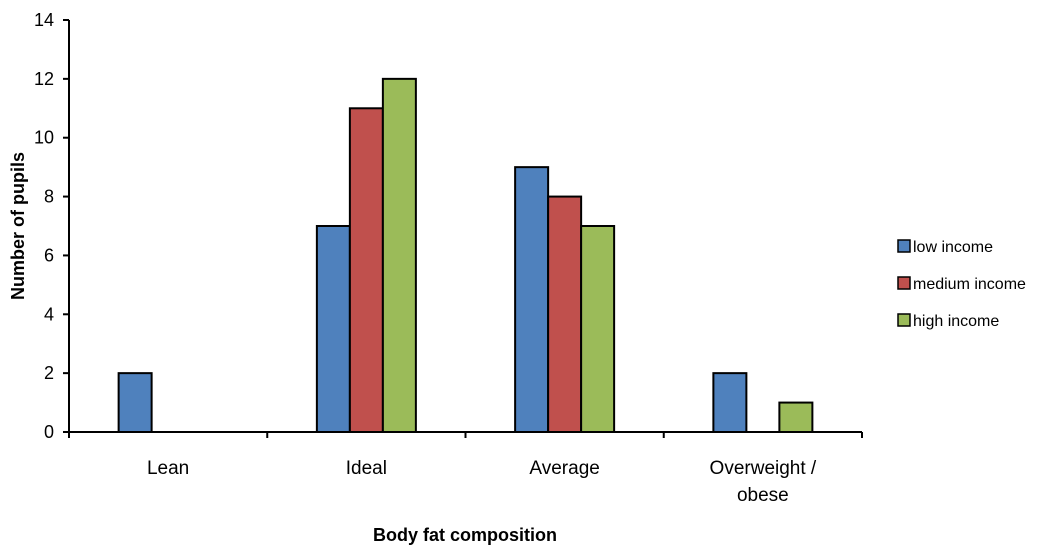 This screenshot has width=1050, height=547. Describe the element at coordinates (49, 432) in the screenshot. I see `y-tick-label: 0` at that location.